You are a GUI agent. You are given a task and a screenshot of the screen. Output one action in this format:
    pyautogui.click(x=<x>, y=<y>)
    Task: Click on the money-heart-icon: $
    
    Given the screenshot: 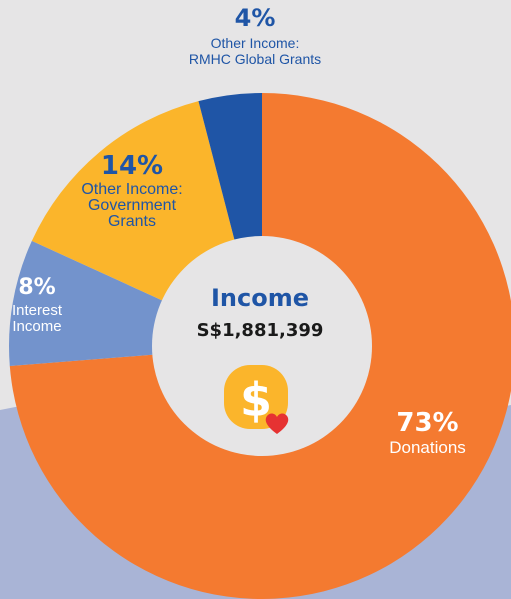 What is the action you would take?
    pyautogui.click(x=256, y=399)
    